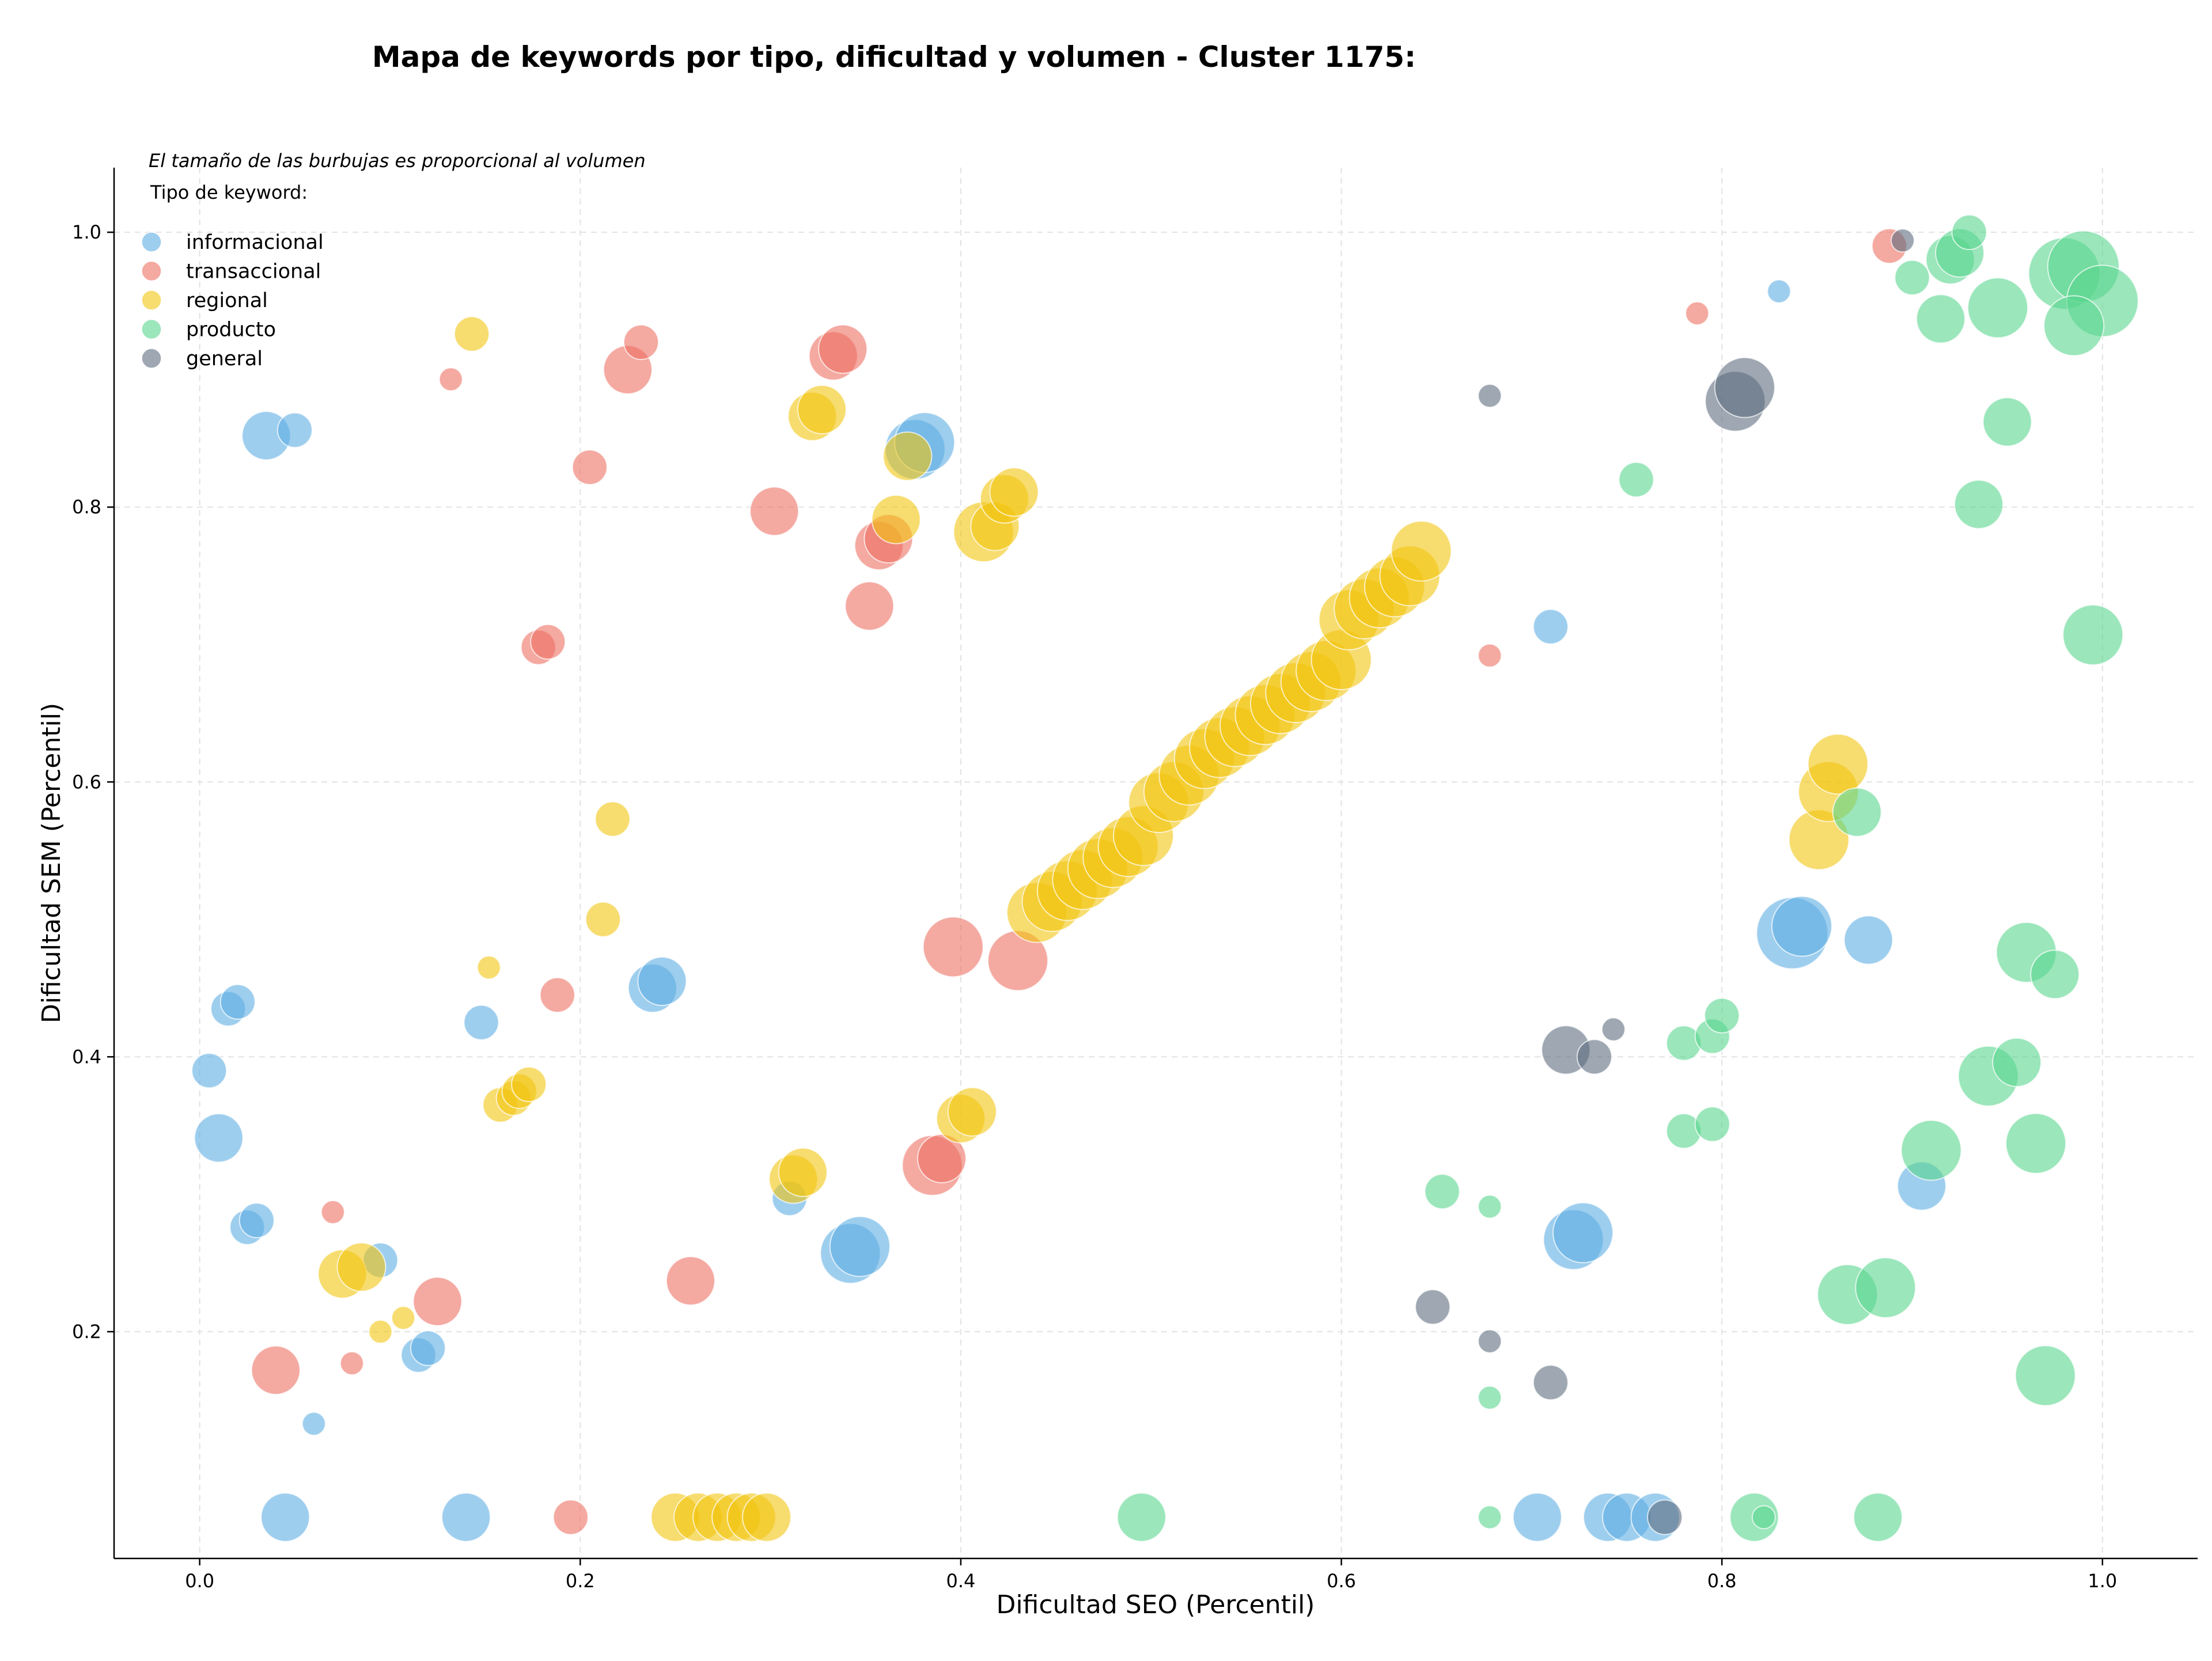 The height and width of the screenshot is (1661, 2212). I want to click on legend-label-informacional: informacional, so click(255, 242).